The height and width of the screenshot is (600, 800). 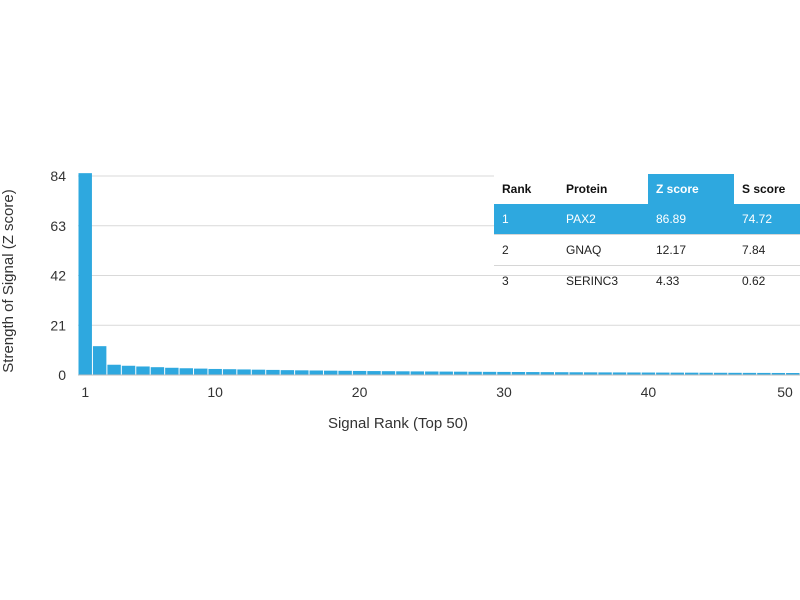 What do you see at coordinates (215, 392) in the screenshot?
I see `x-tick-label: 10` at bounding box center [215, 392].